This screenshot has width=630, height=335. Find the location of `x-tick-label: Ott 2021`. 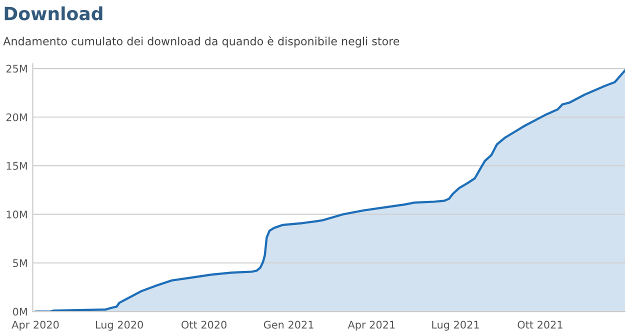

x-tick-label: Ott 2021 is located at coordinates (540, 324).